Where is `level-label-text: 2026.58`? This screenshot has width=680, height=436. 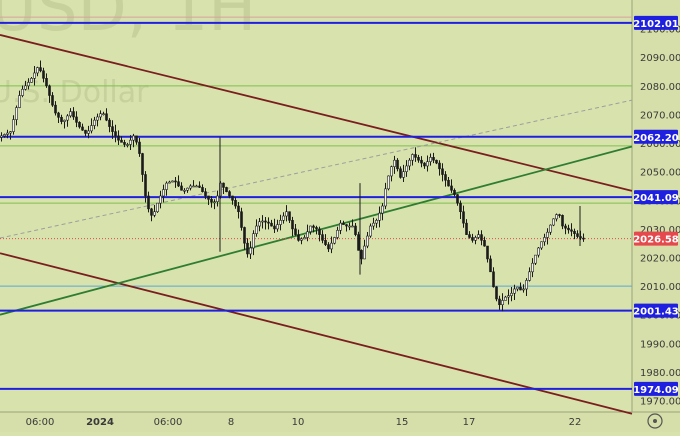 level-label-text: 2026.58 is located at coordinates (656, 240).